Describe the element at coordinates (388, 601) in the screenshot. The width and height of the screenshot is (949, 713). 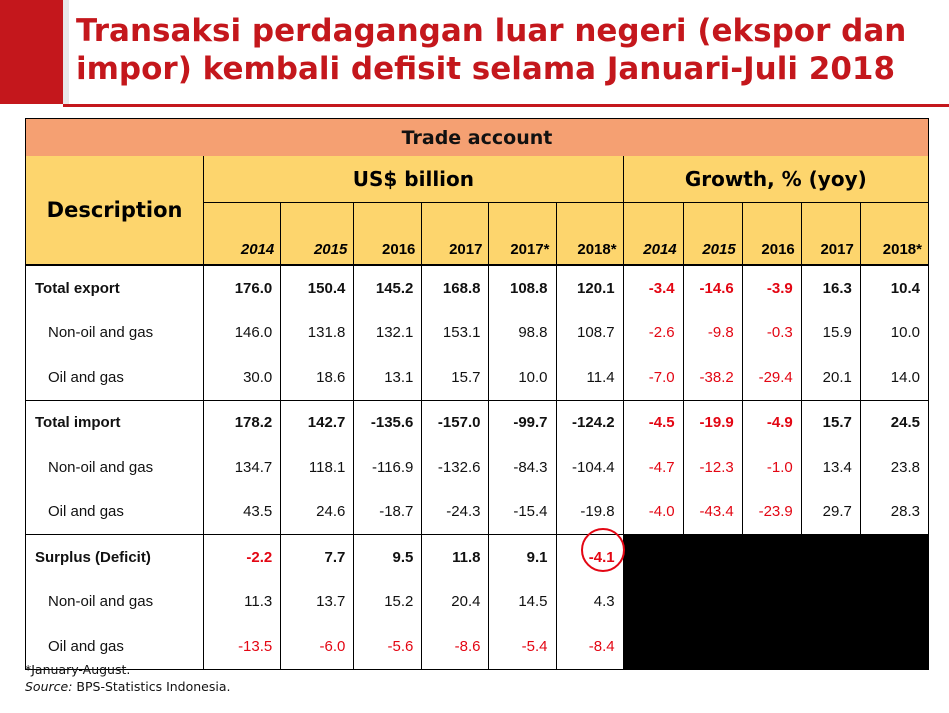
I see `usd-value-cell: 15.2` at that location.